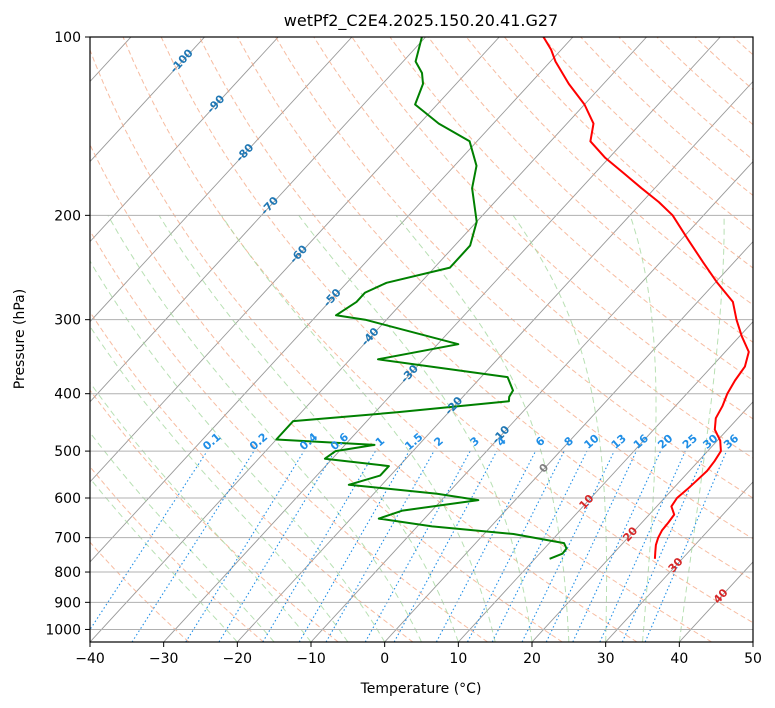 This screenshot has width=775, height=708. I want to click on y-tick-label: 500, so click(67, 452).